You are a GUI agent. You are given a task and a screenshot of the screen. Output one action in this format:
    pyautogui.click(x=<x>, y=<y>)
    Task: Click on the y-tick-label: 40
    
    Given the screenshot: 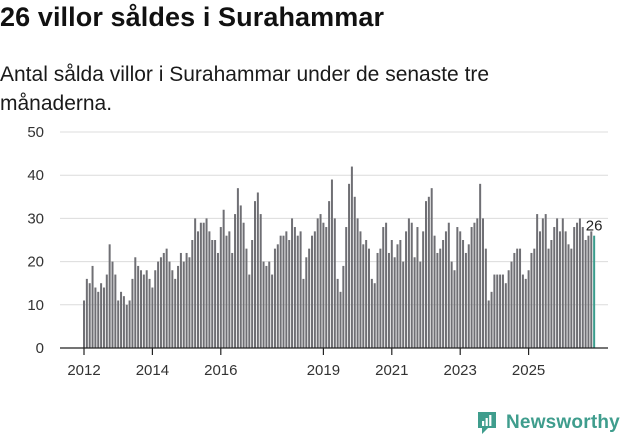 What is the action you would take?
    pyautogui.click(x=35, y=175)
    